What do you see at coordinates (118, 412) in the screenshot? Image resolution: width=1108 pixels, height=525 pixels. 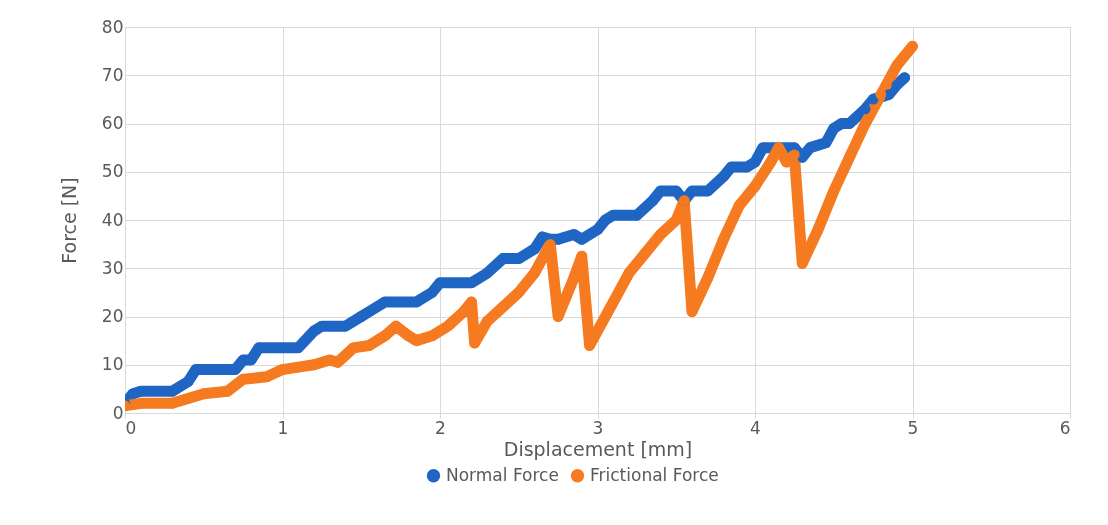 I see `y-tick-label: 0` at bounding box center [118, 412].